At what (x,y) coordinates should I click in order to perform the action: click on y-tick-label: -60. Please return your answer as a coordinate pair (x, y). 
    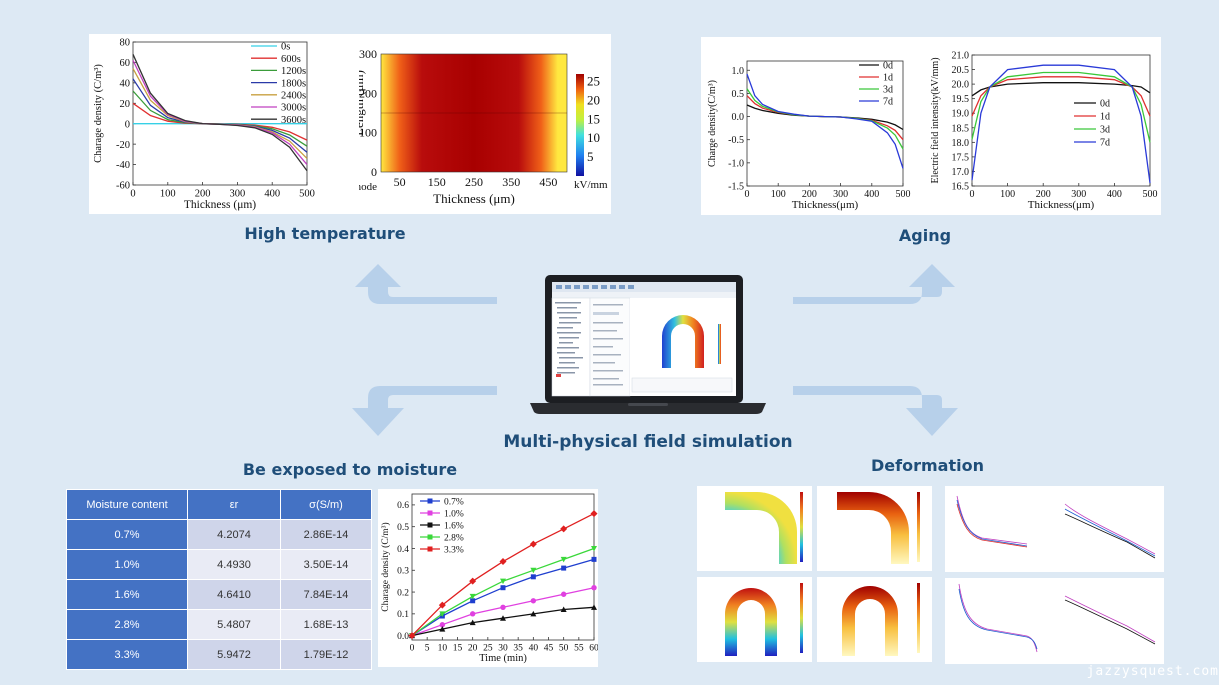
    Looking at the image, I should click on (123, 186).